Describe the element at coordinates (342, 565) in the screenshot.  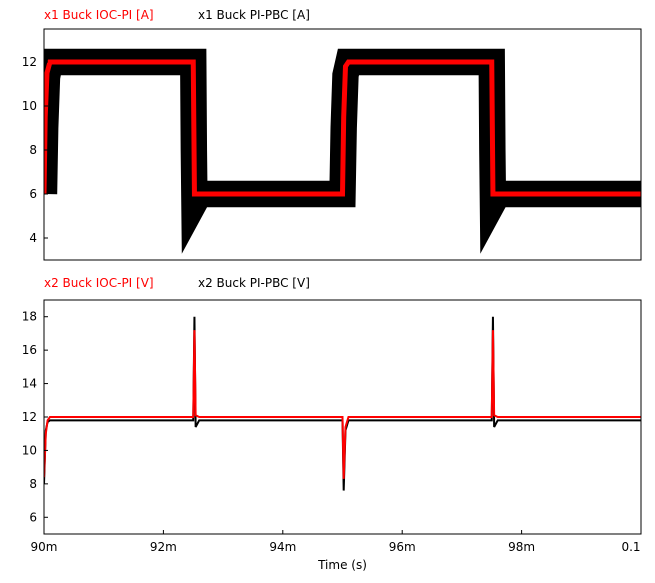
I see `x-axis-label: Time (s)` at that location.